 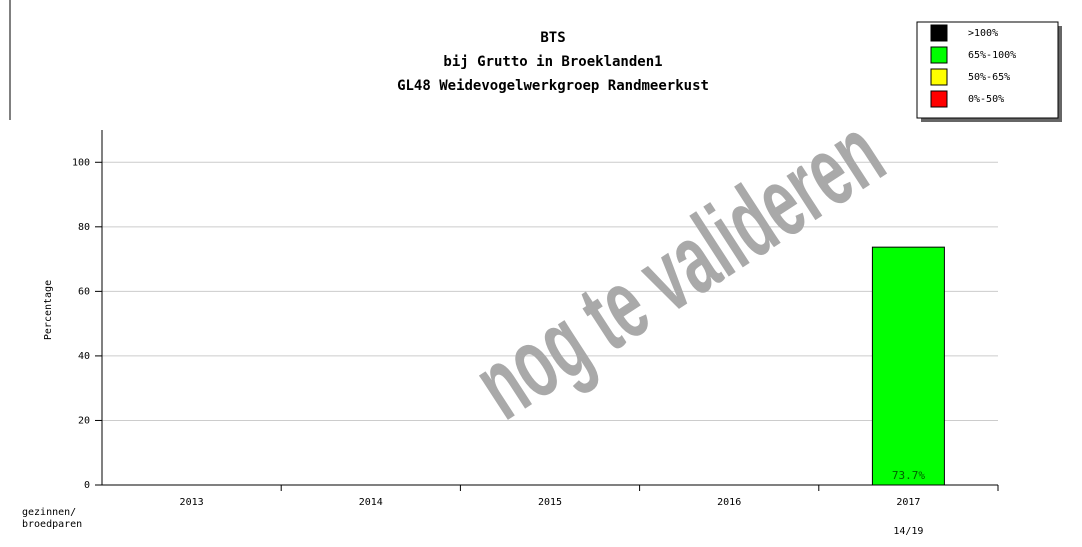 What do you see at coordinates (84, 291) in the screenshot?
I see `y-tick-label: 60` at bounding box center [84, 291].